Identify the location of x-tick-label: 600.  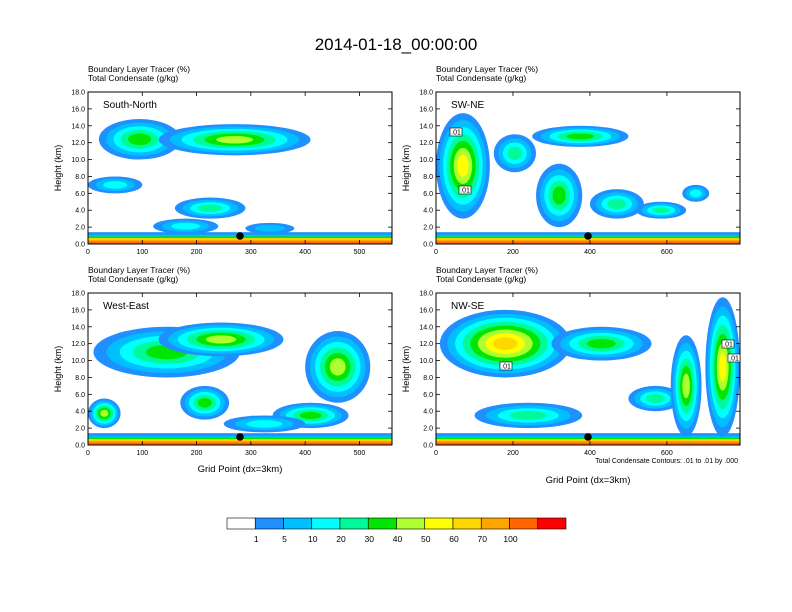
(667, 453).